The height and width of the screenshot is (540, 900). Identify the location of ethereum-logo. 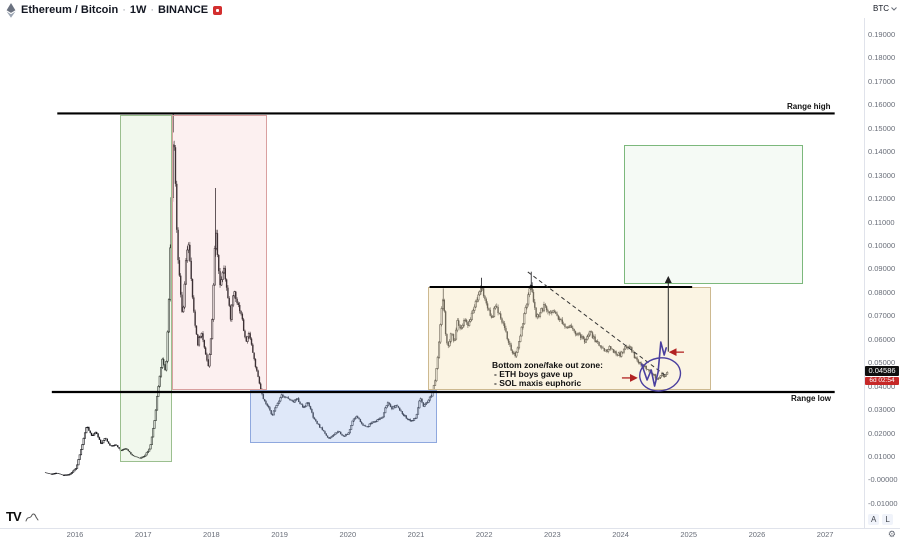
(11, 10).